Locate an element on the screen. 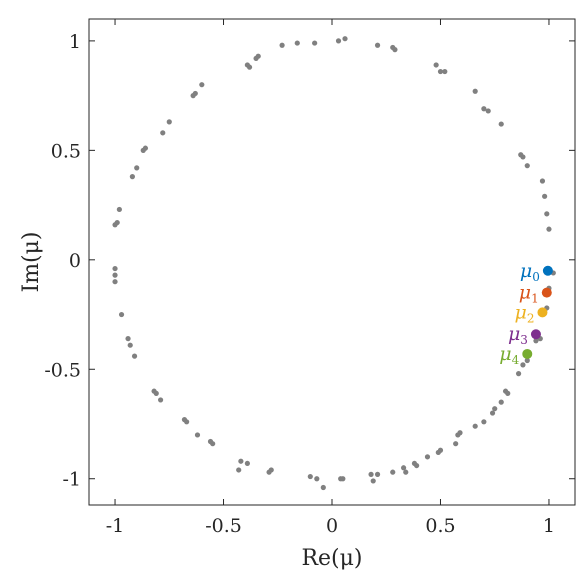 The image size is (587, 583). y-tick-label: 0 is located at coordinates (75, 261).